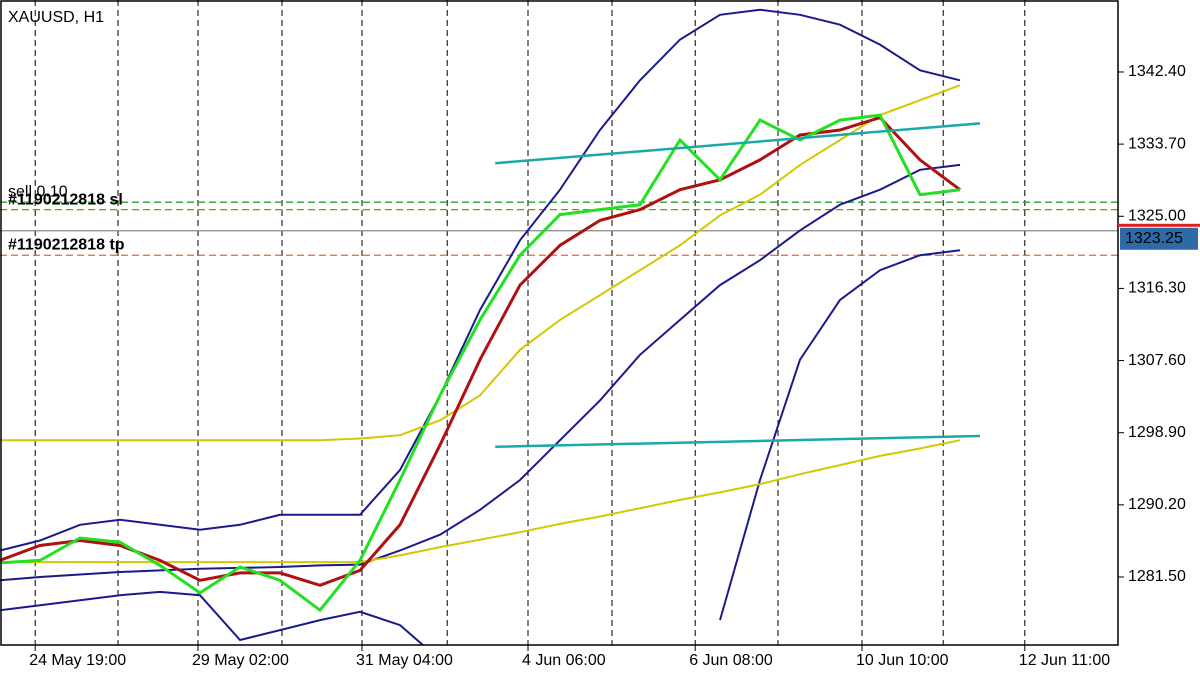 The height and width of the screenshot is (675, 1200). I want to click on y-tick-label: 1281.50, so click(1157, 576).